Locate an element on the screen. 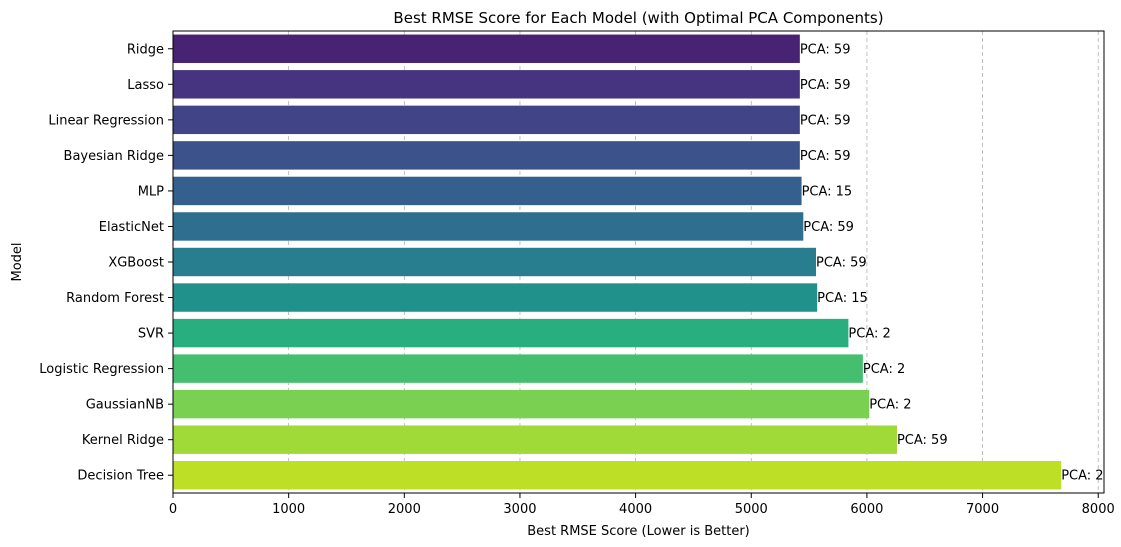 This screenshot has height=547, width=1121. x-tick-label: 3000 is located at coordinates (519, 509).